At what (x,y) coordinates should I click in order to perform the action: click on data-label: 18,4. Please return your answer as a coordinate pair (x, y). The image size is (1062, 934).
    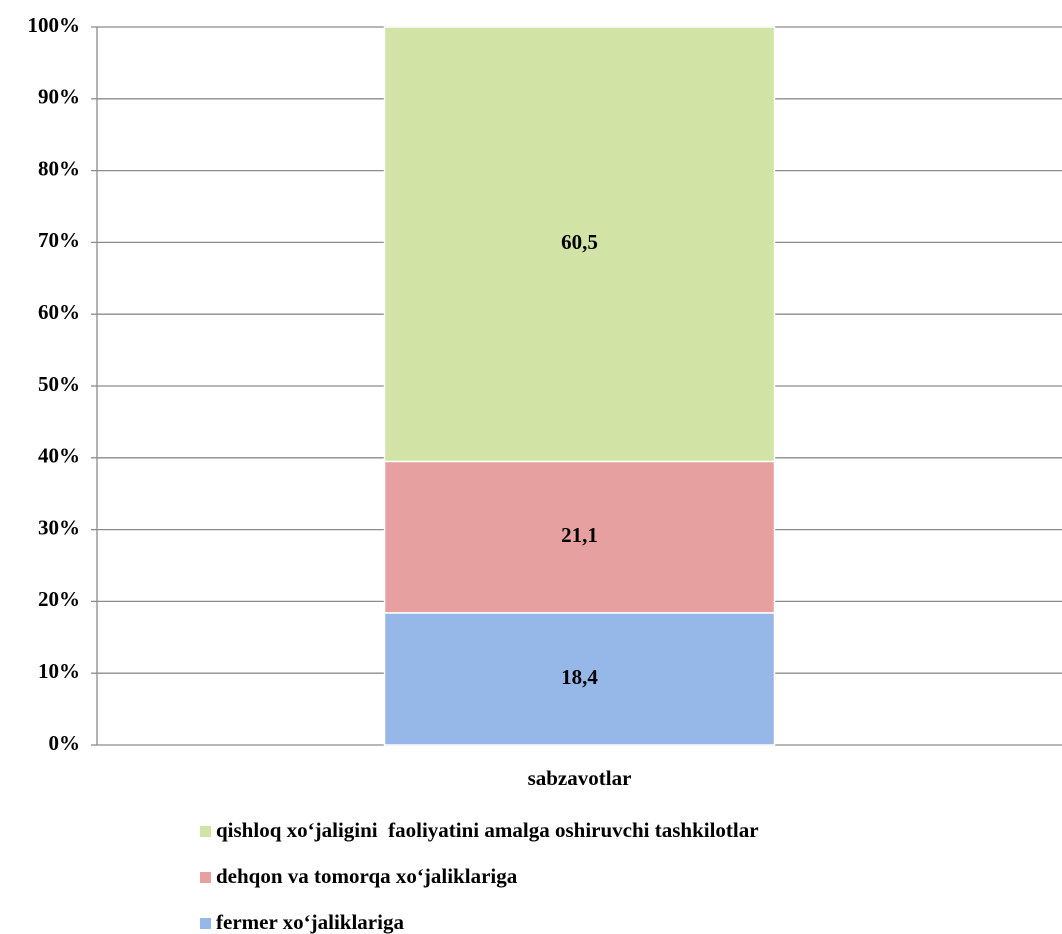
    Looking at the image, I should click on (579, 677).